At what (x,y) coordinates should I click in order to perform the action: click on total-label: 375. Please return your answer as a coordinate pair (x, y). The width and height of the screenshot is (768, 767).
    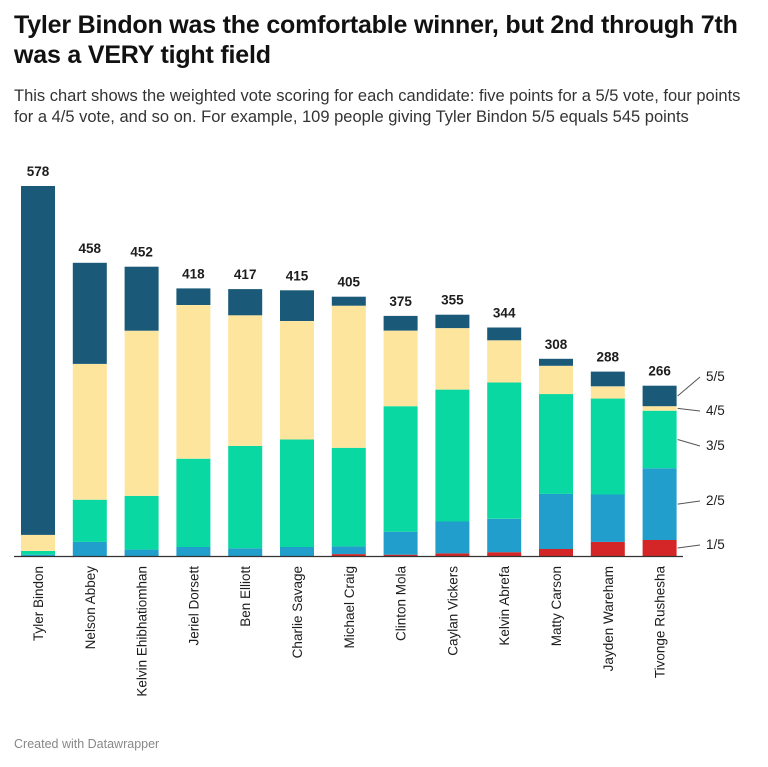
    Looking at the image, I should click on (400, 301).